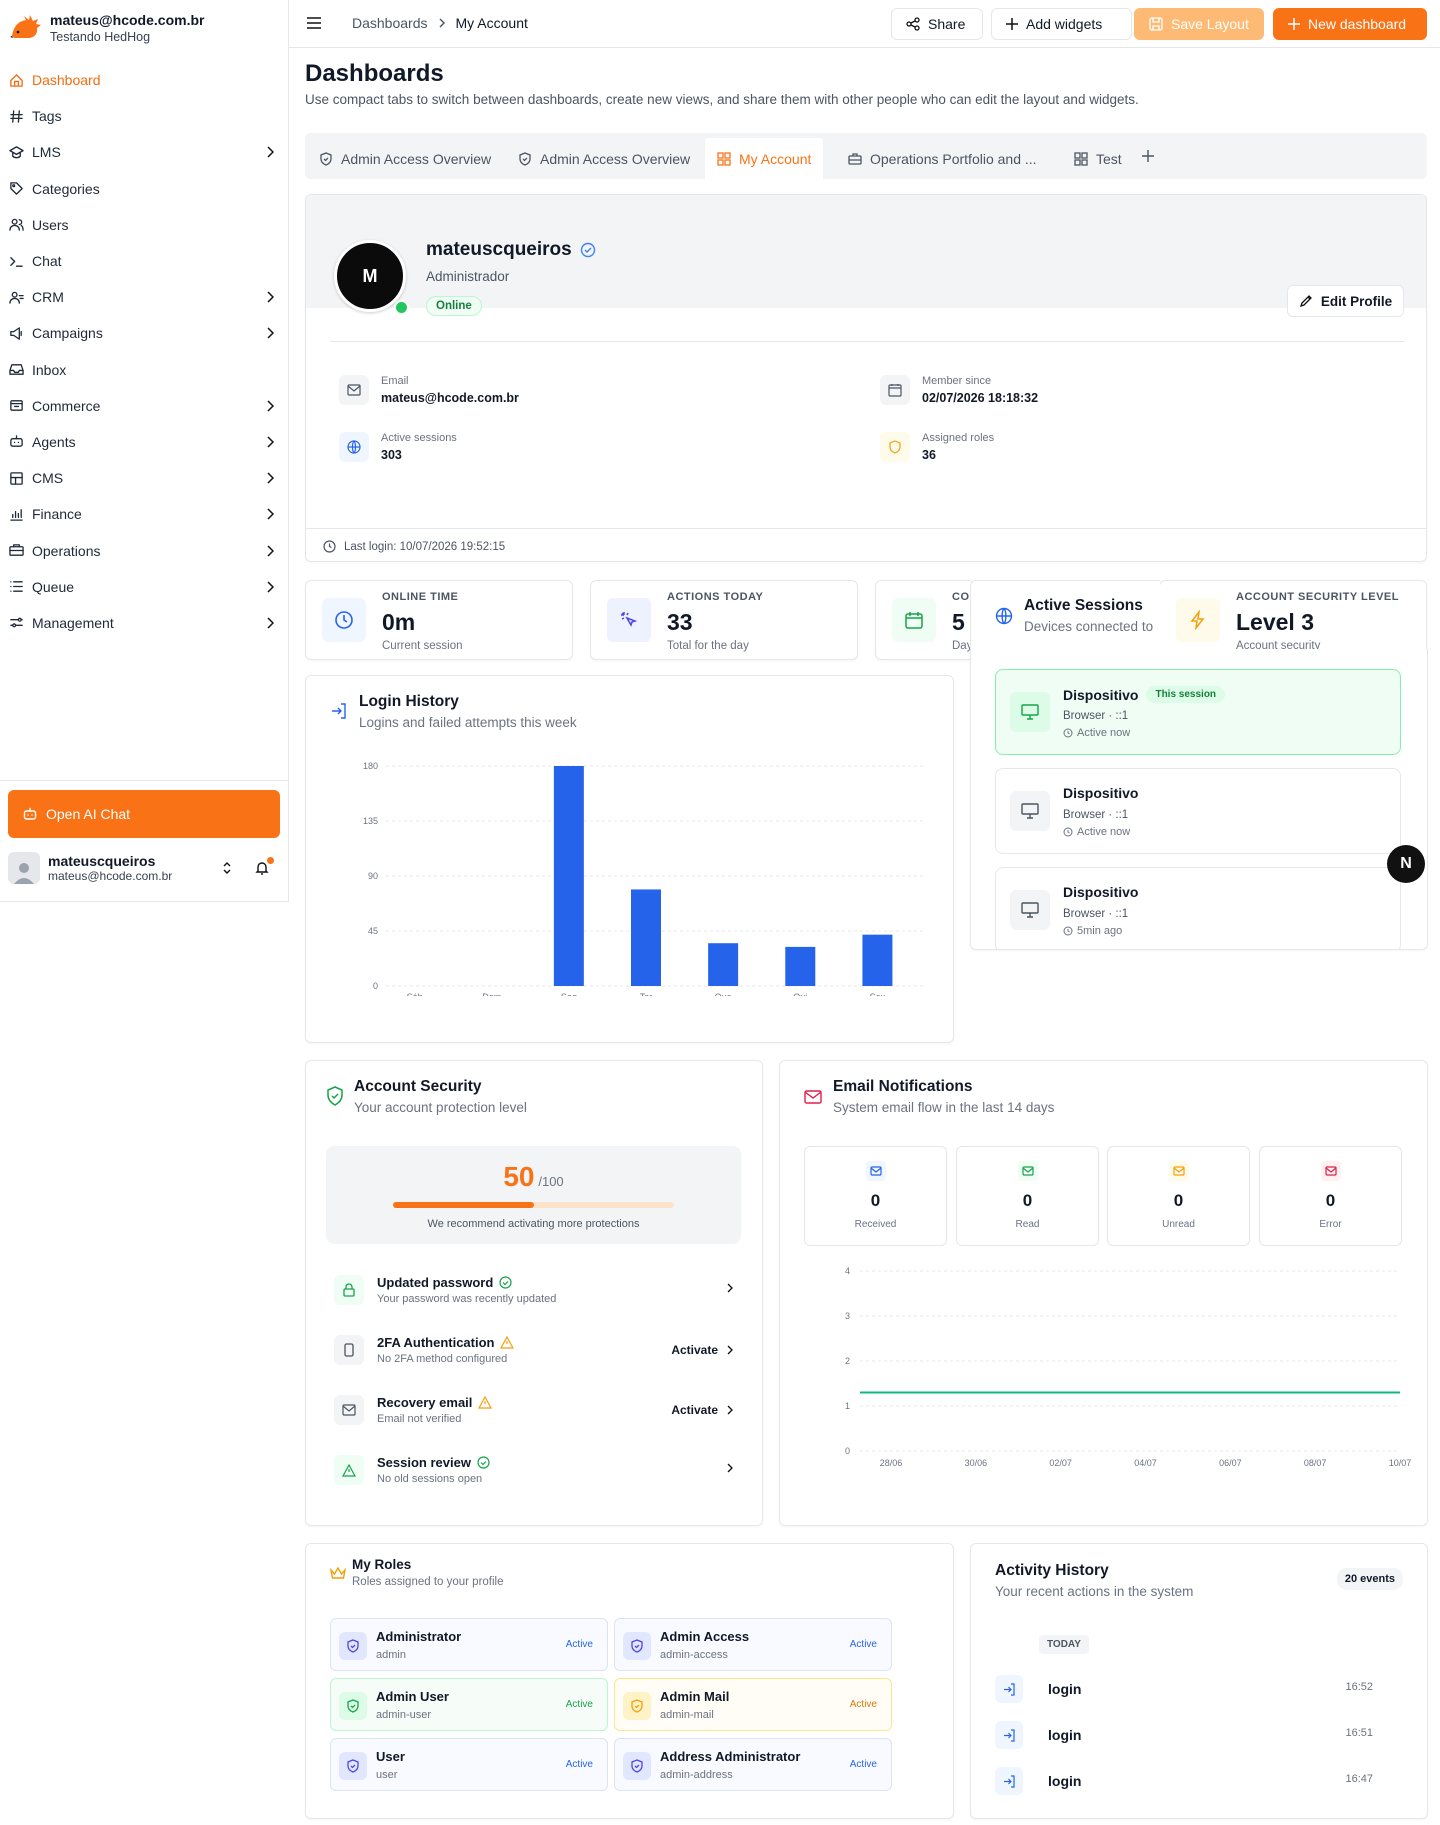  Describe the element at coordinates (1096, 914) in the screenshot. I see `session-browser: Browser · ::1` at that location.